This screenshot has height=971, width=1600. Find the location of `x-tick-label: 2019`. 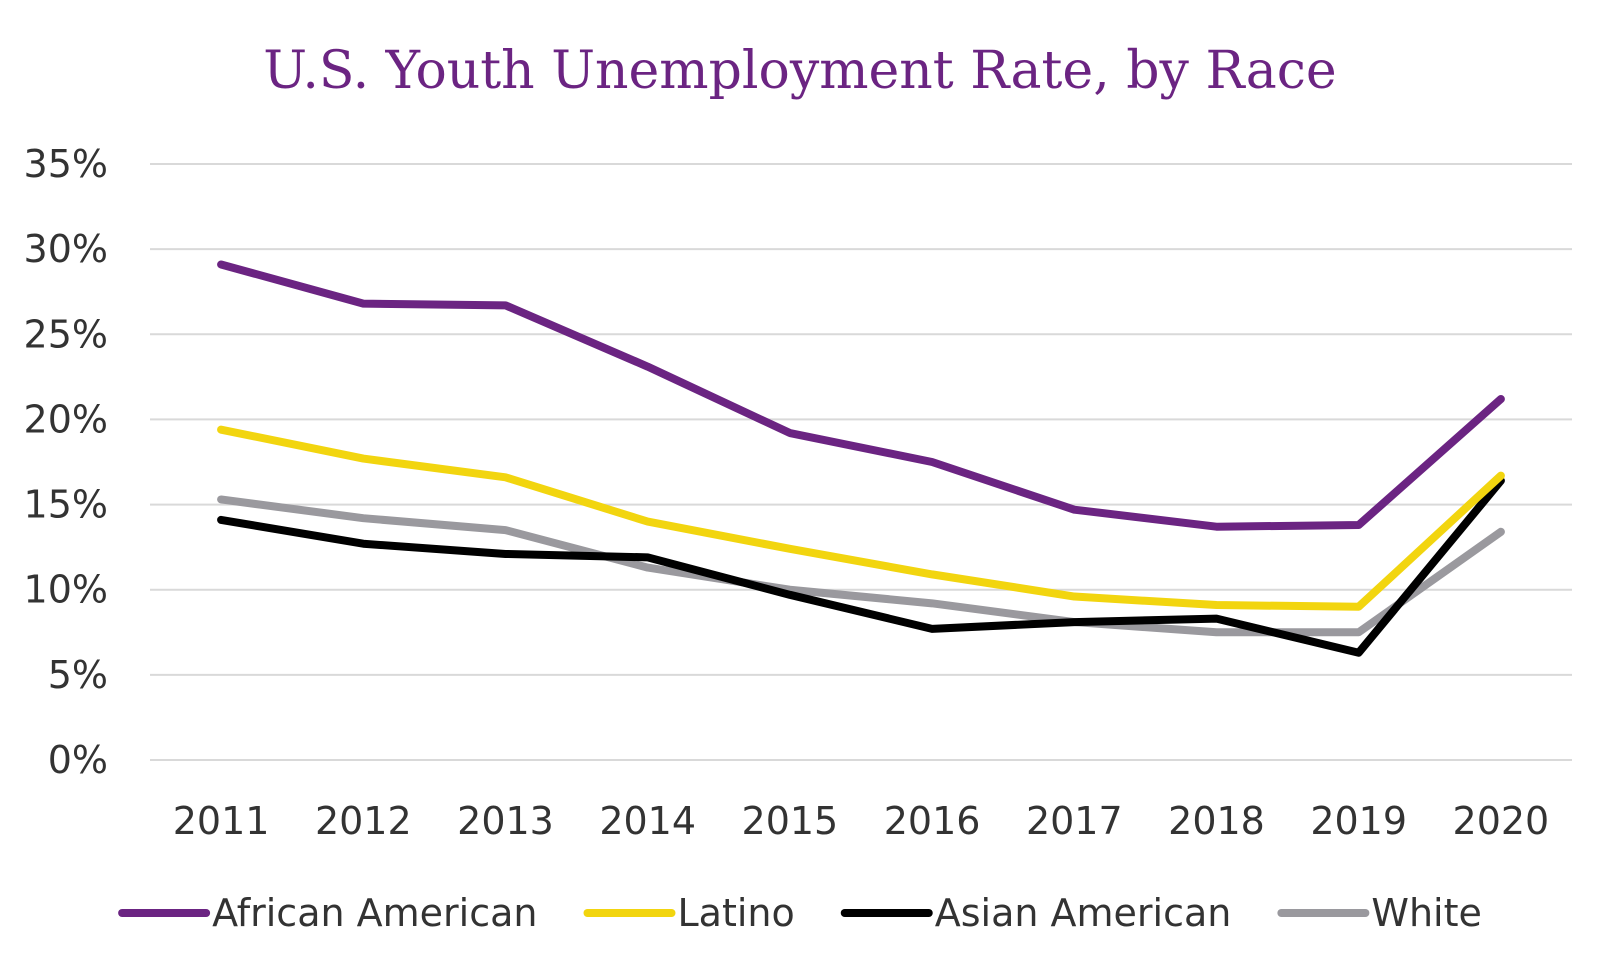

x-tick-label: 2019 is located at coordinates (1358, 821).